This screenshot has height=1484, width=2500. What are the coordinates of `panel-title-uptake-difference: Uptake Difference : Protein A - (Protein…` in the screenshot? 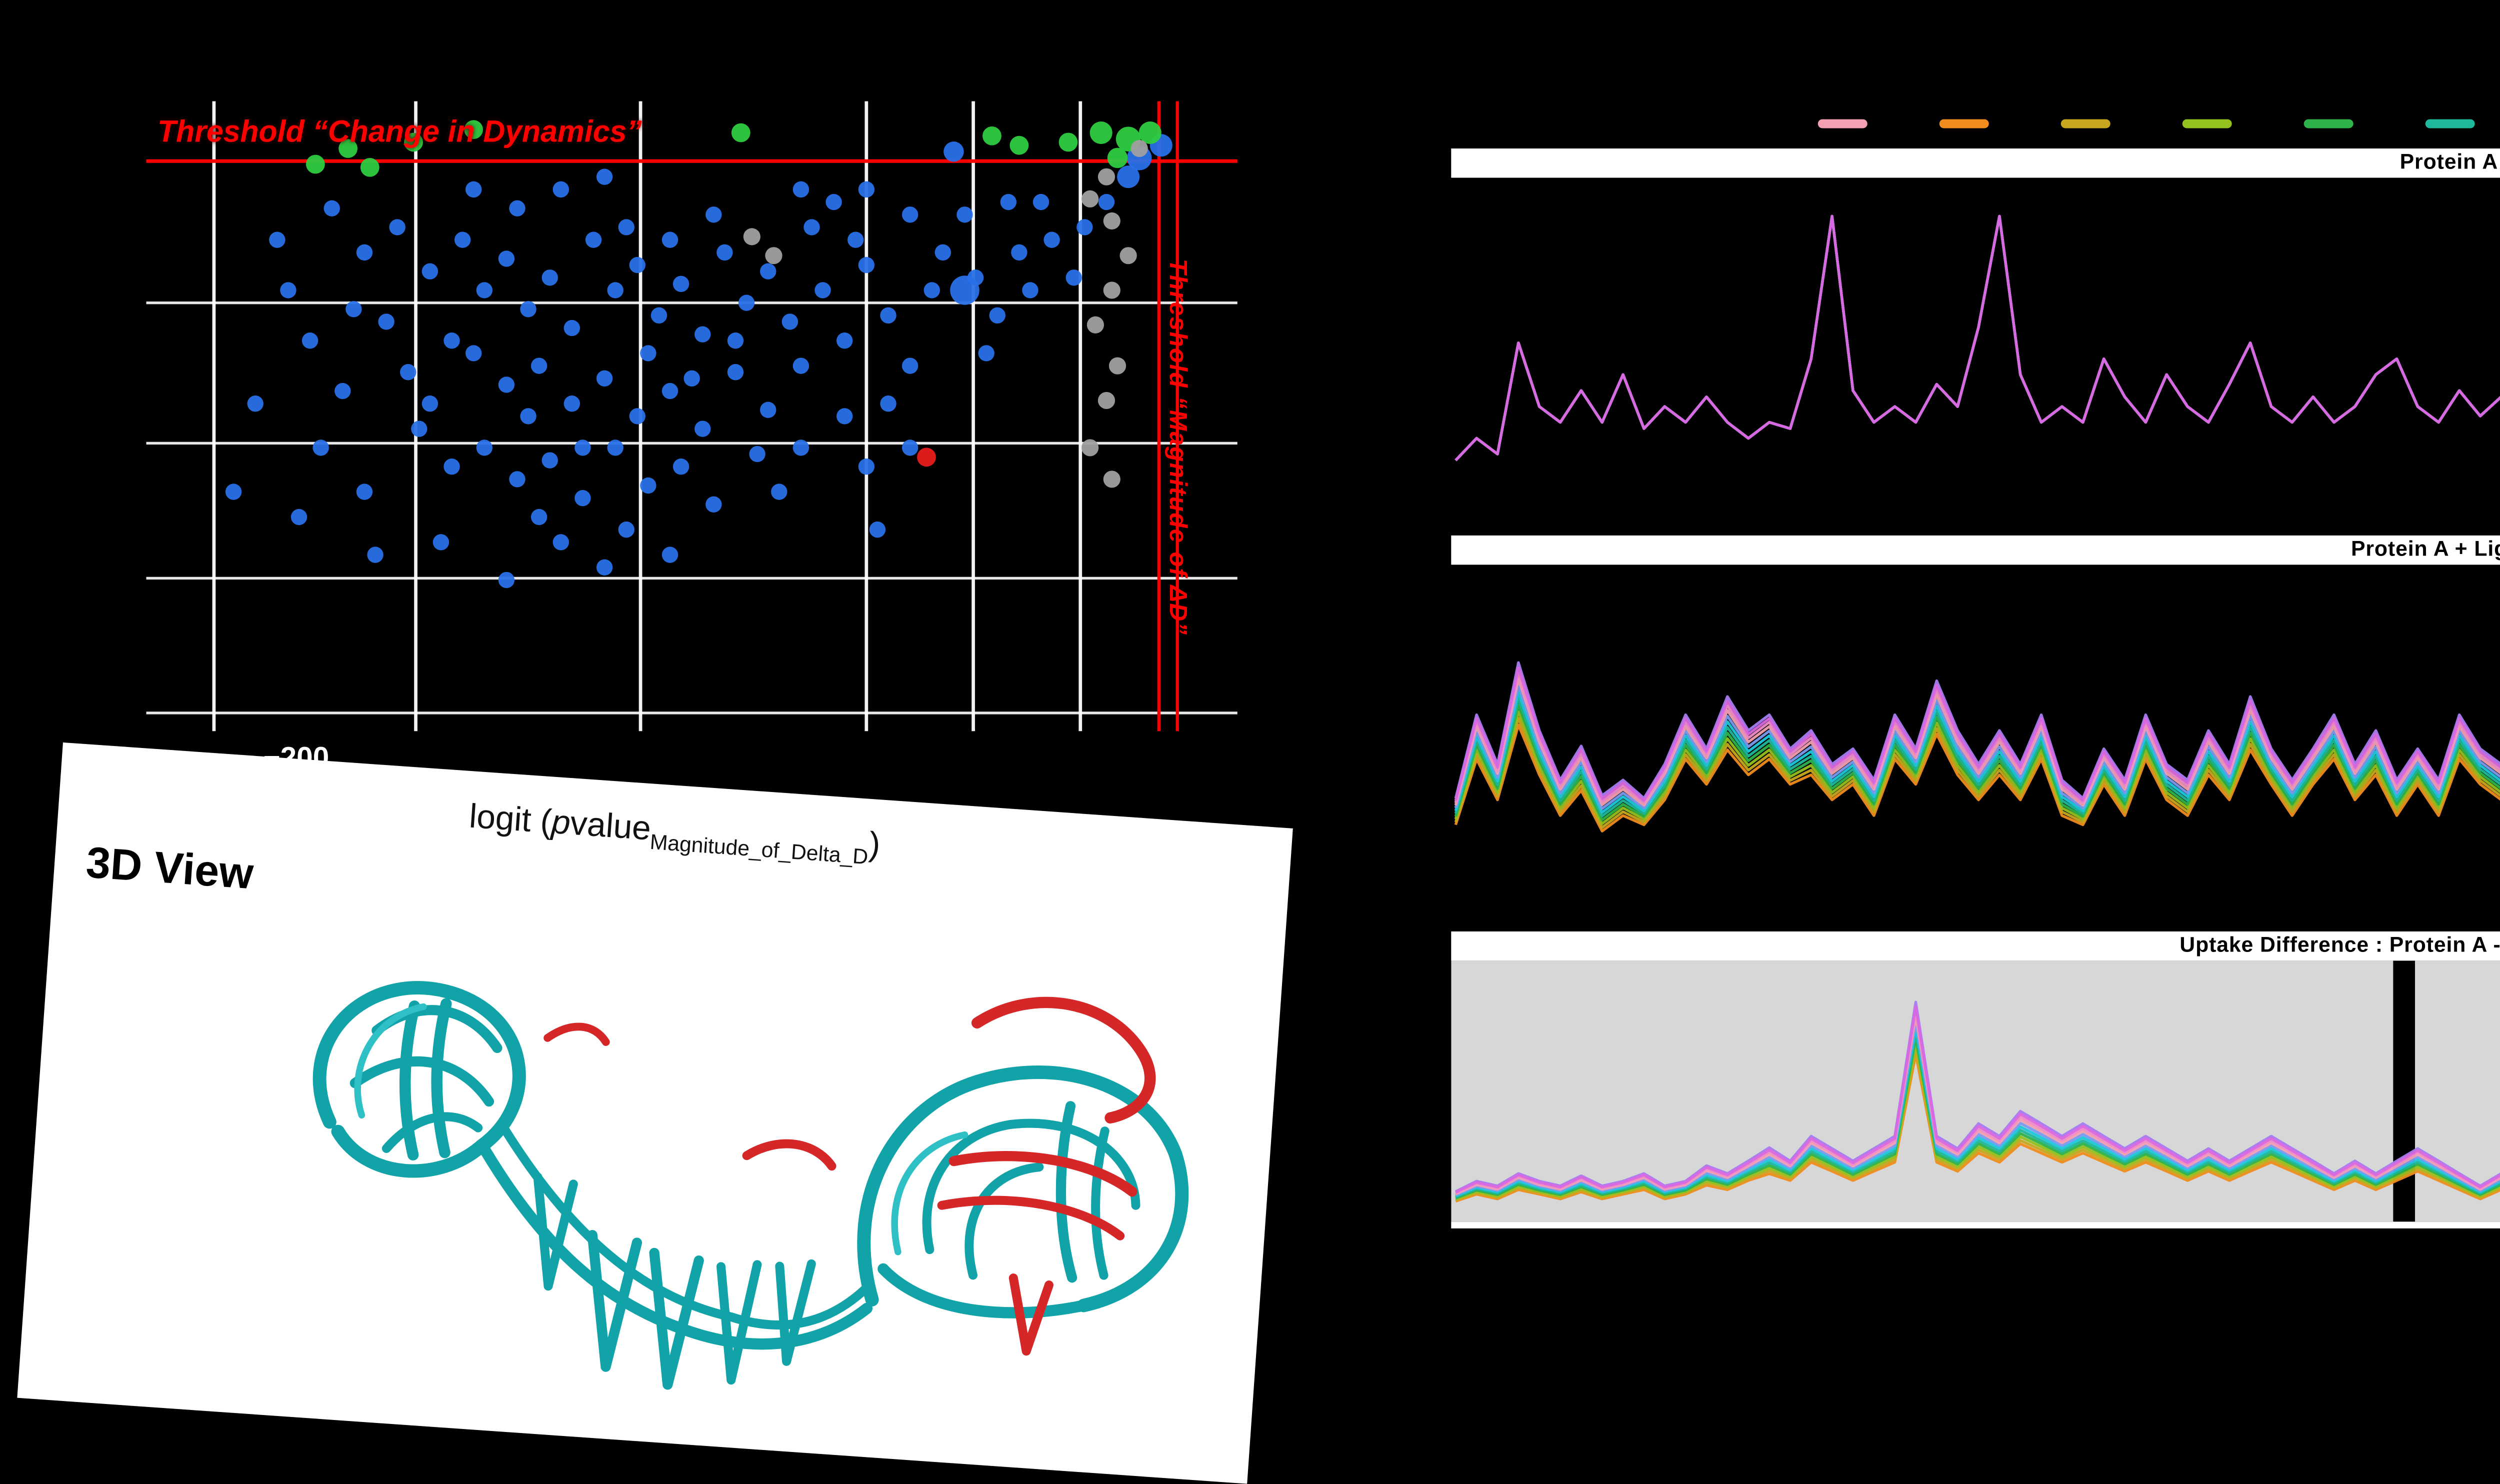 It's located at (1975, 946).